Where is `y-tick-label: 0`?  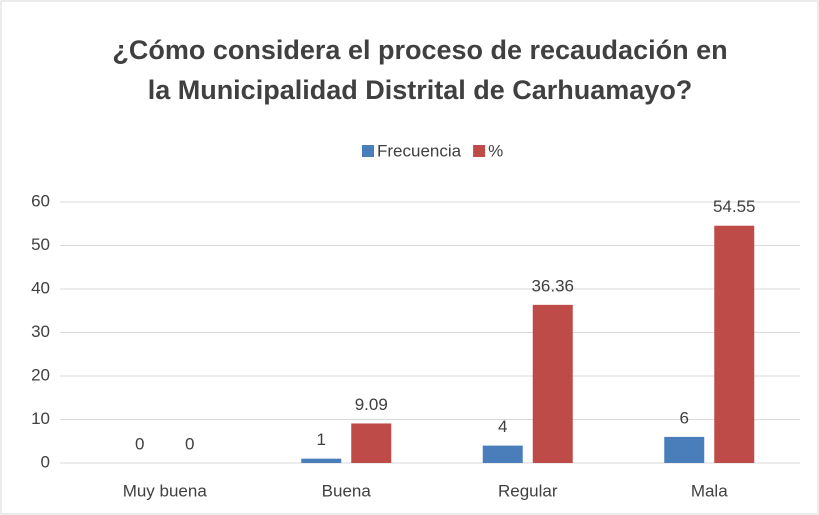 y-tick-label: 0 is located at coordinates (45, 461).